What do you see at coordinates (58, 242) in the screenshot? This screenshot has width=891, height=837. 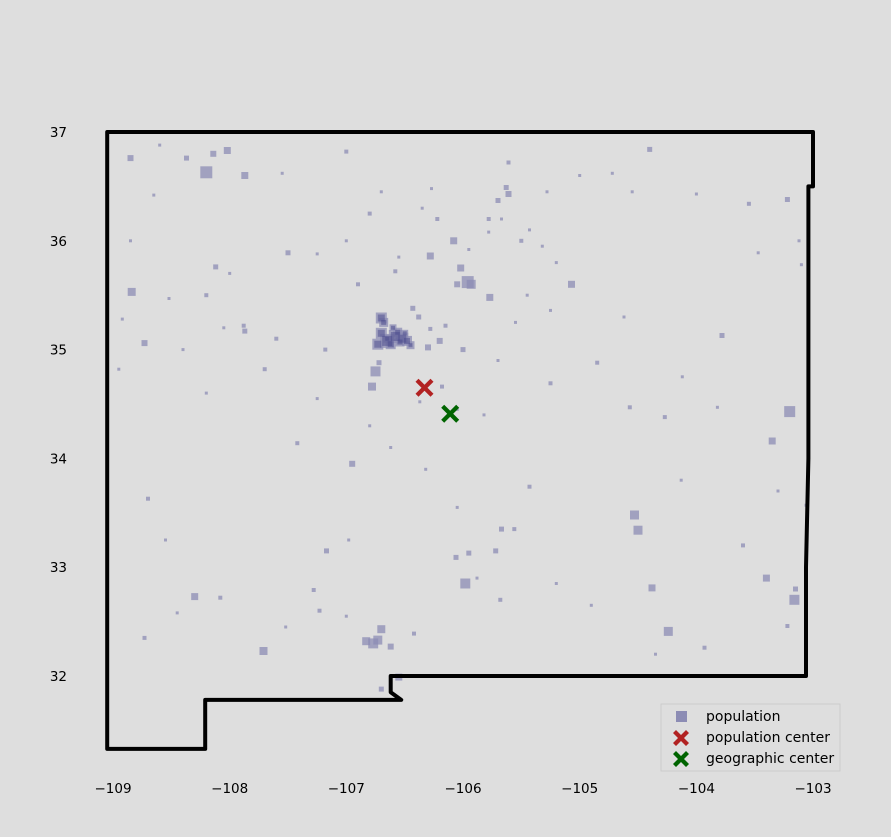 I see `y-tick-label: 36` at bounding box center [58, 242].